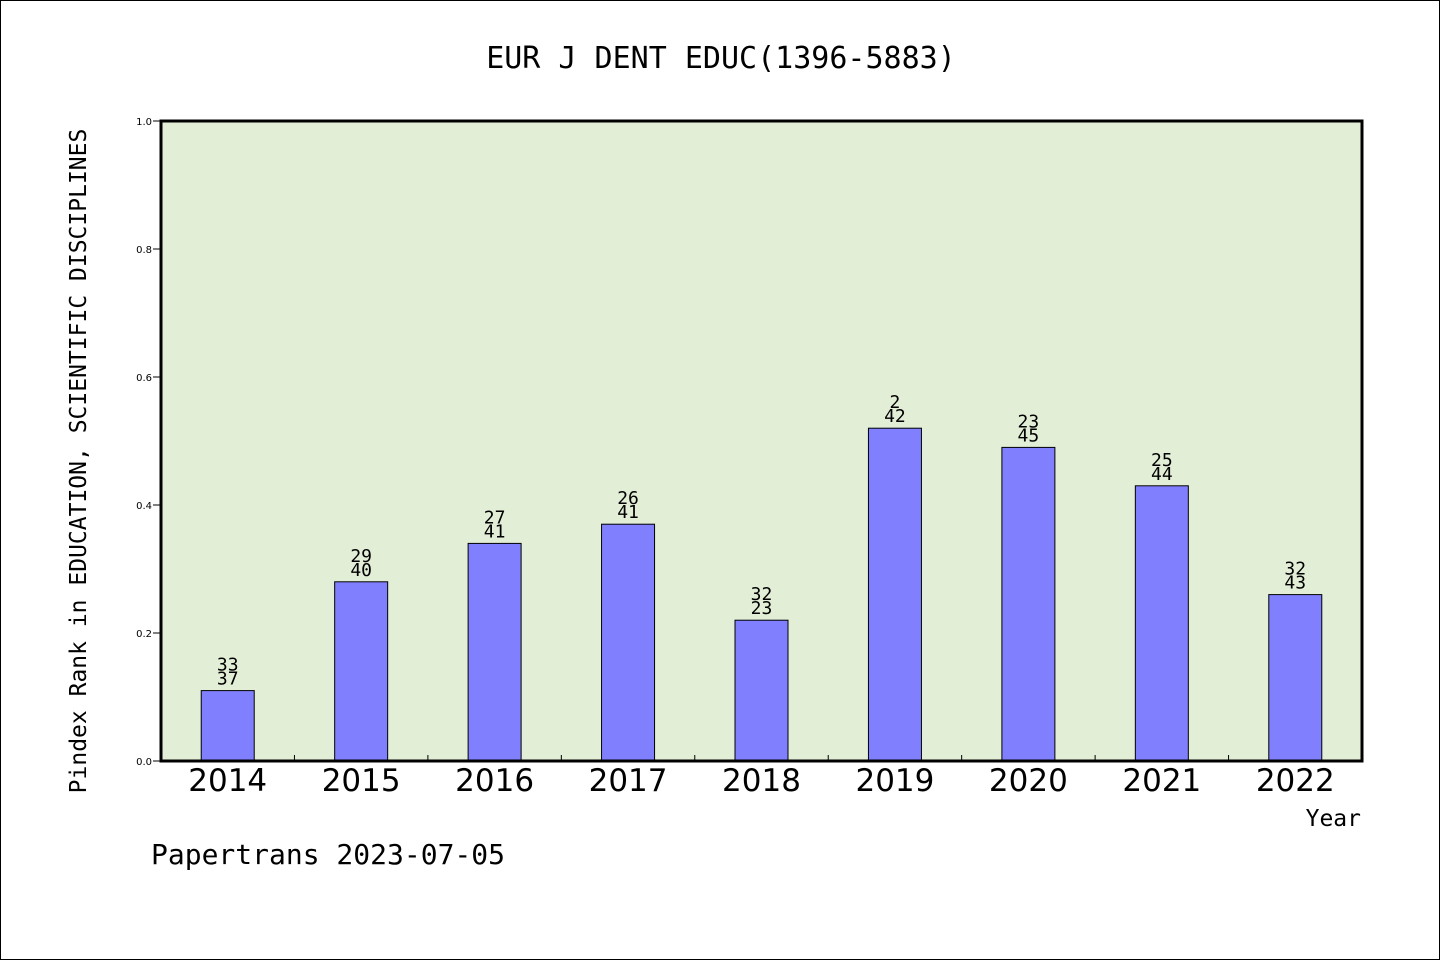 The height and width of the screenshot is (961, 1440). Describe the element at coordinates (495, 517) in the screenshot. I see `bar-label-top: 27` at that location.